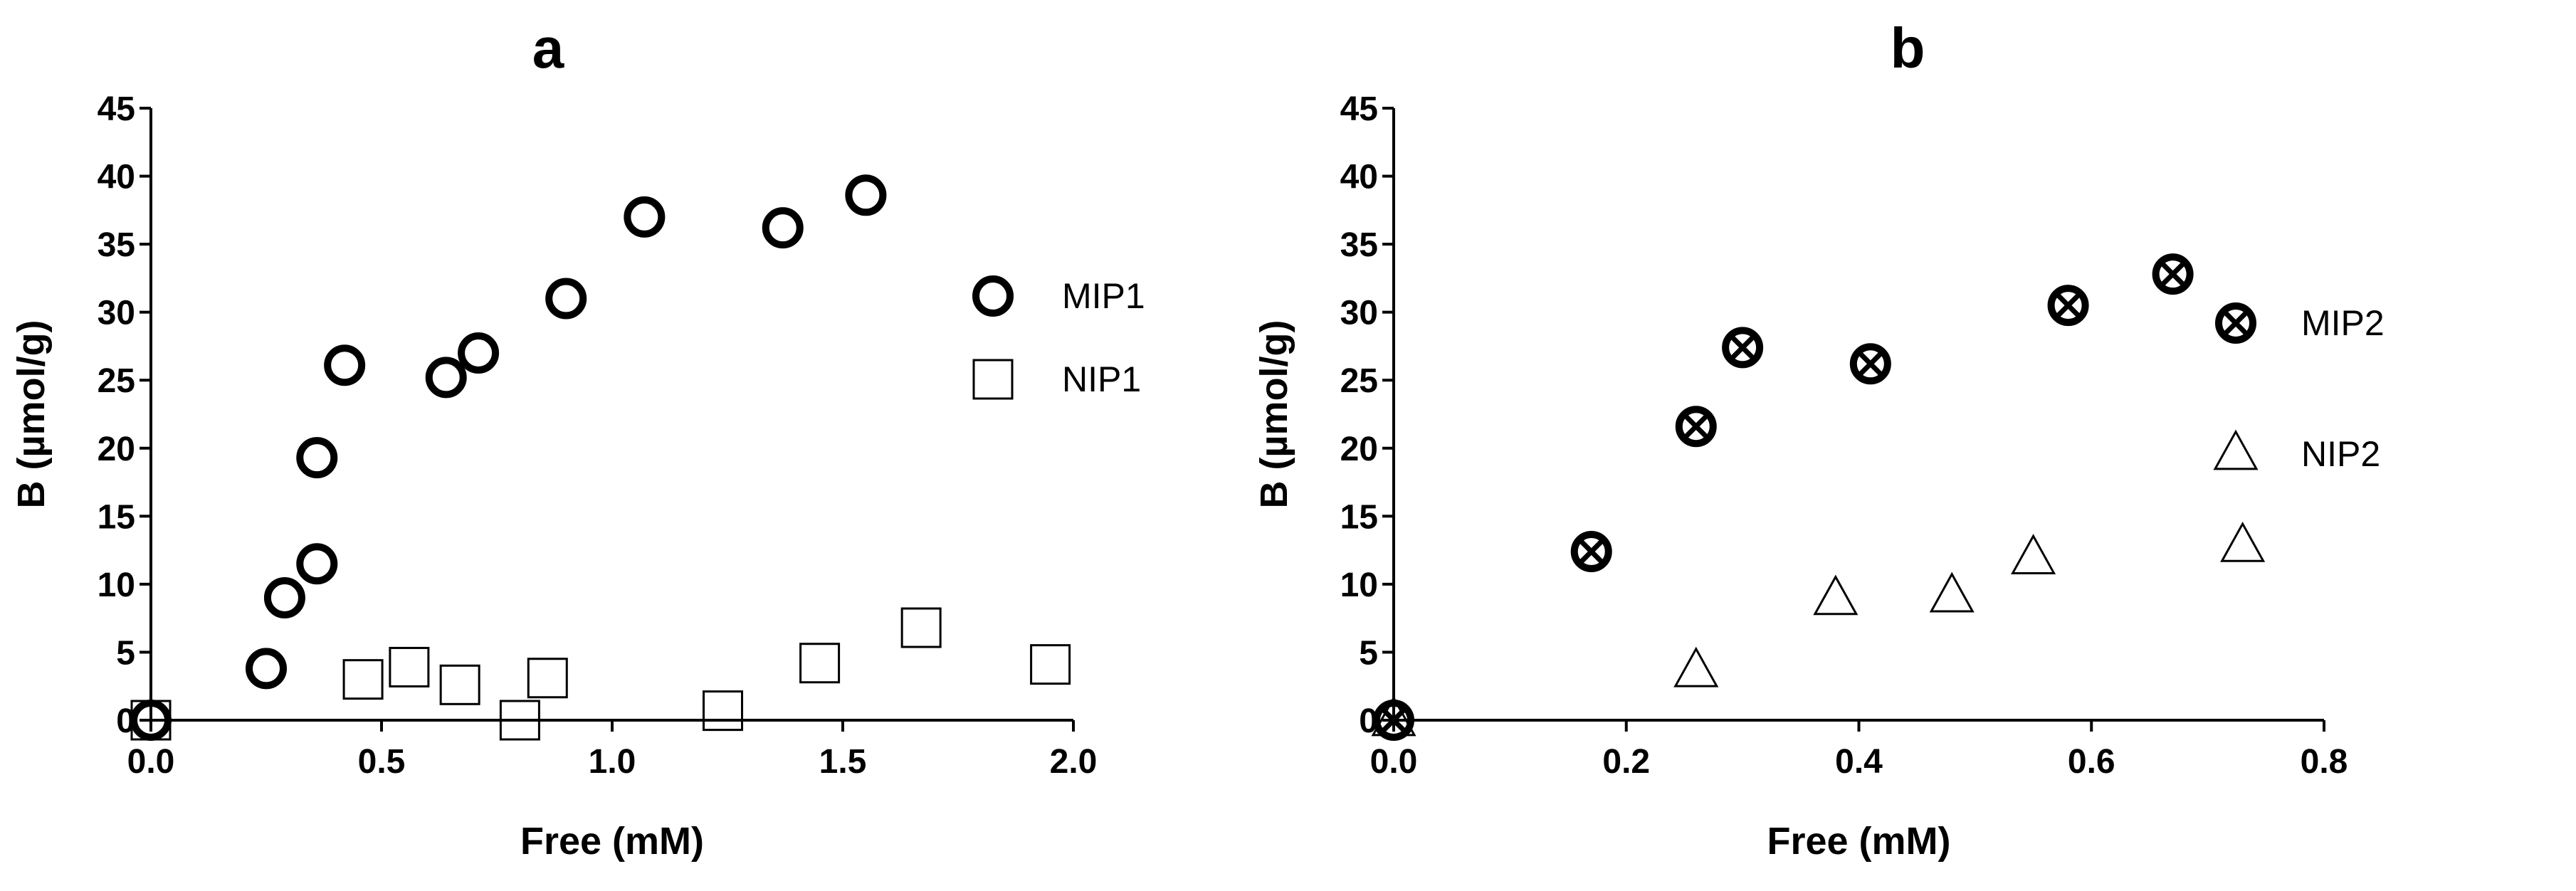 This screenshot has width=2576, height=891. What do you see at coordinates (1626, 762) in the screenshot?
I see `x-tick-label: 0.2` at bounding box center [1626, 762].